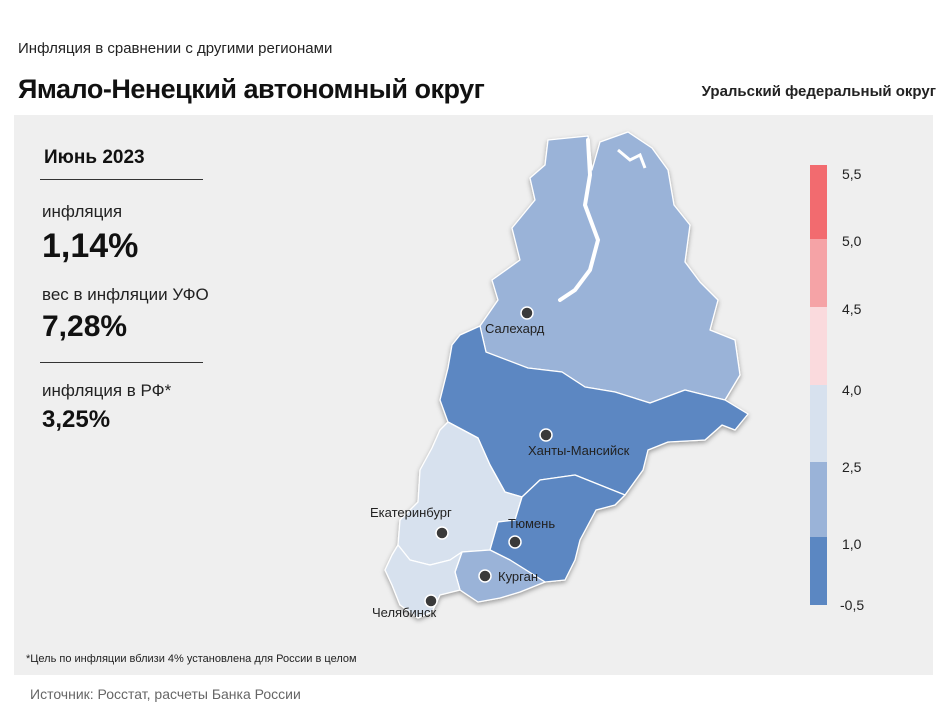  I want to click on legend-tick-label: -0,5, so click(852, 605).